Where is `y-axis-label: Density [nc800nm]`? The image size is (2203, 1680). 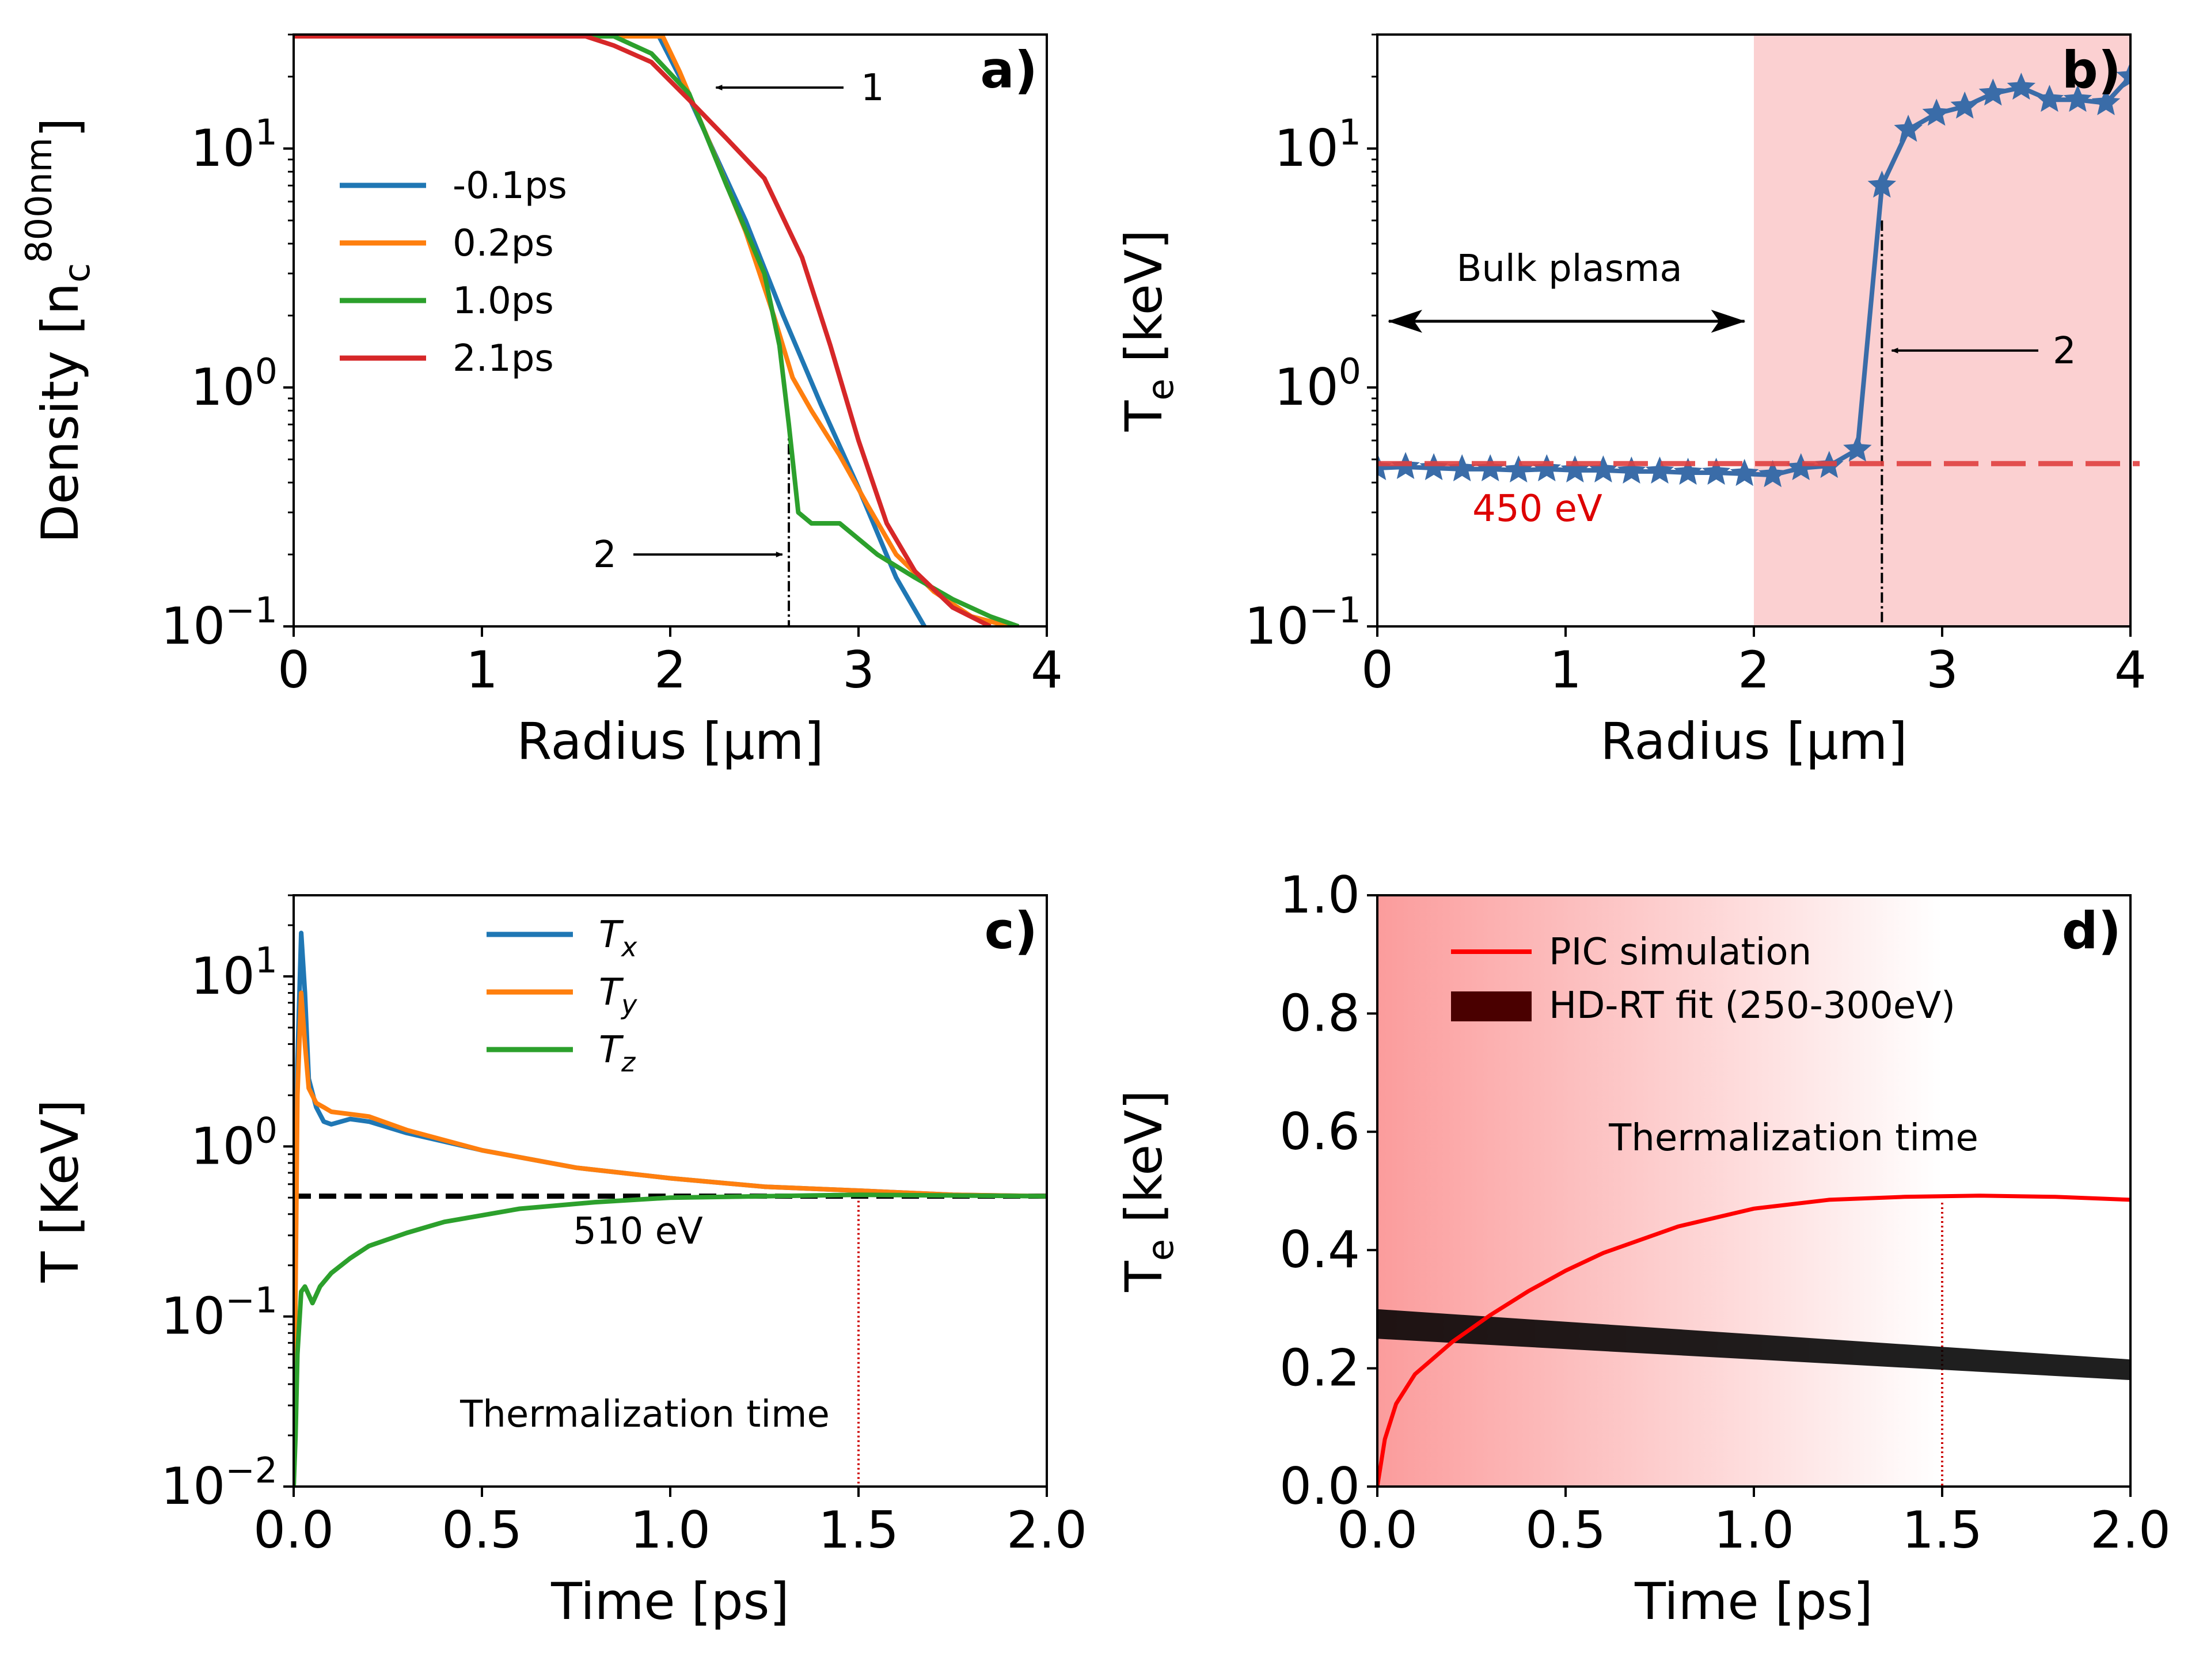 y-axis-label: Density [nc800nm] is located at coordinates (58, 330).